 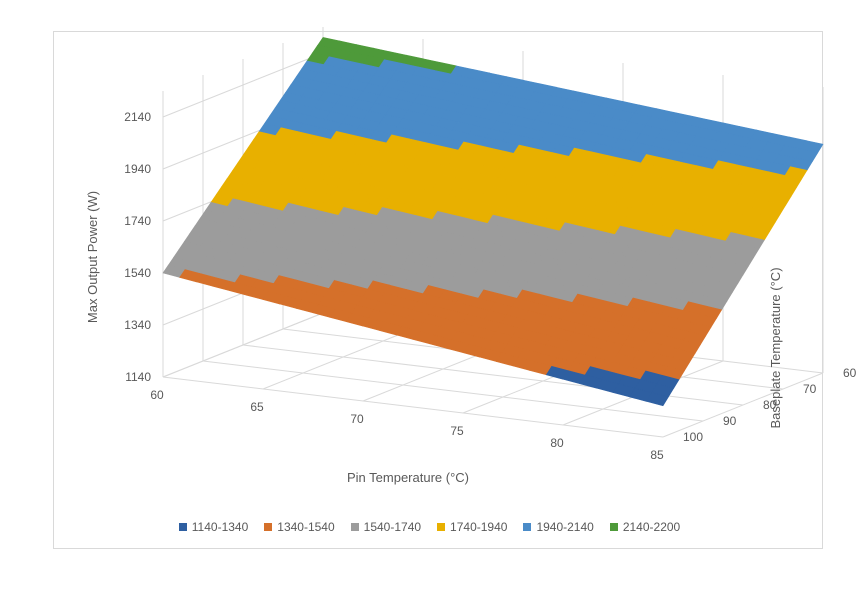 I want to click on x-tick-label: 80, so click(x=557, y=443).